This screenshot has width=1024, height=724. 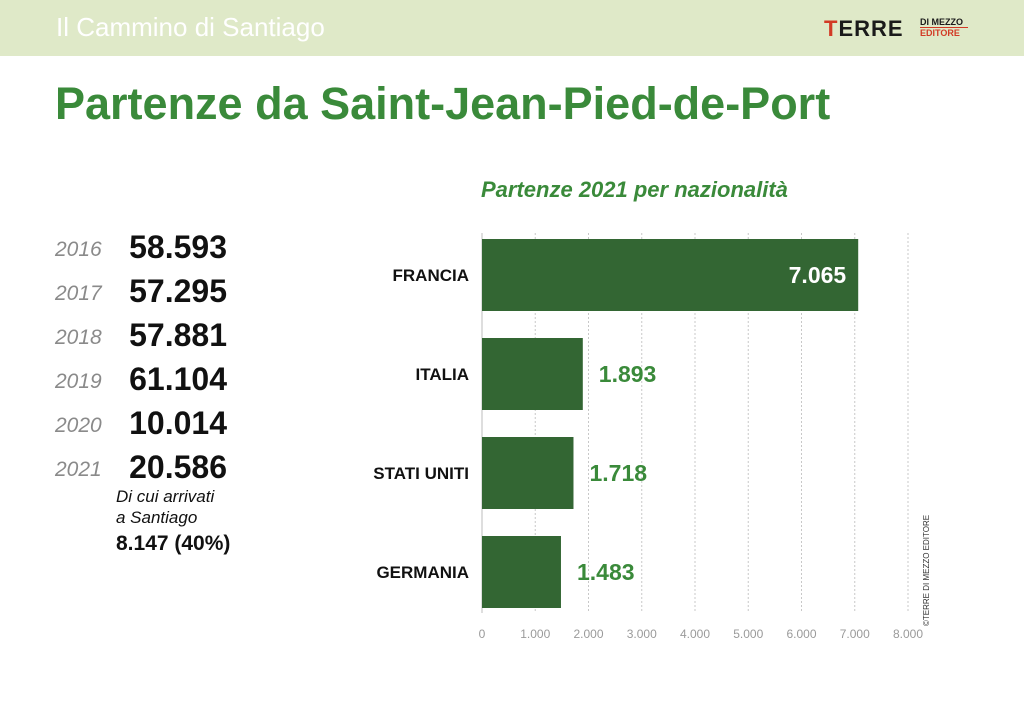 What do you see at coordinates (944, 27) in the screenshot?
I see `logo-divider` at bounding box center [944, 27].